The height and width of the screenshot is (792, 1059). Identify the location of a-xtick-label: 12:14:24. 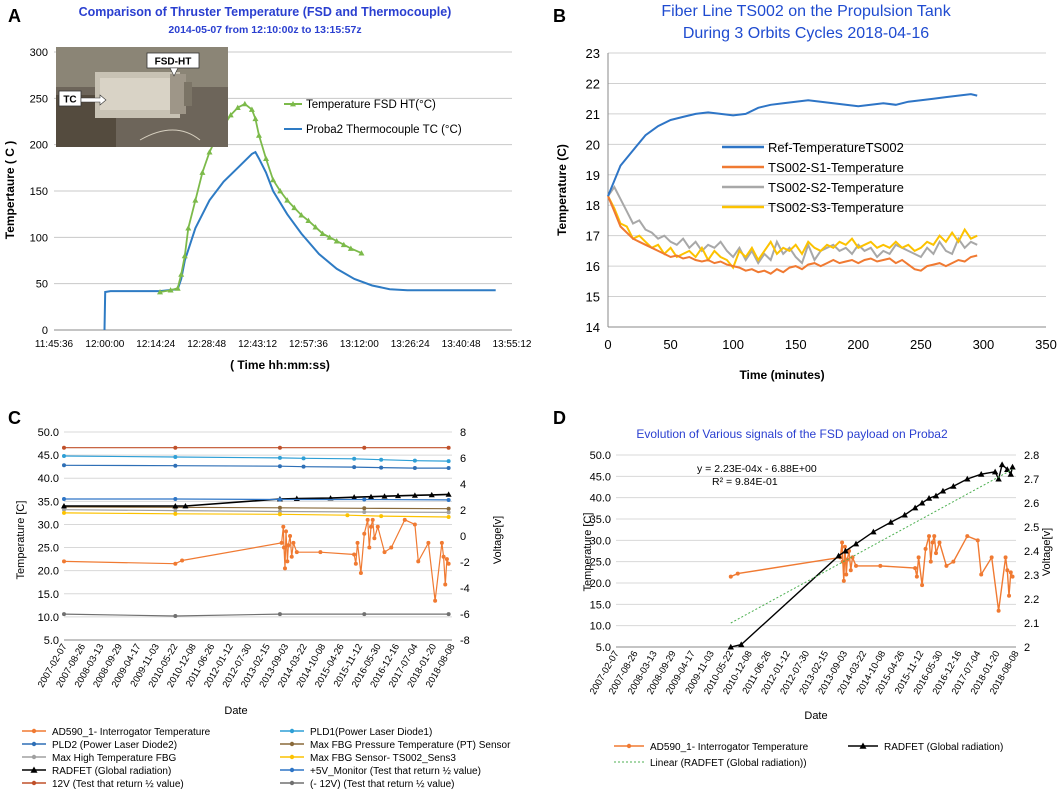
(155, 344).